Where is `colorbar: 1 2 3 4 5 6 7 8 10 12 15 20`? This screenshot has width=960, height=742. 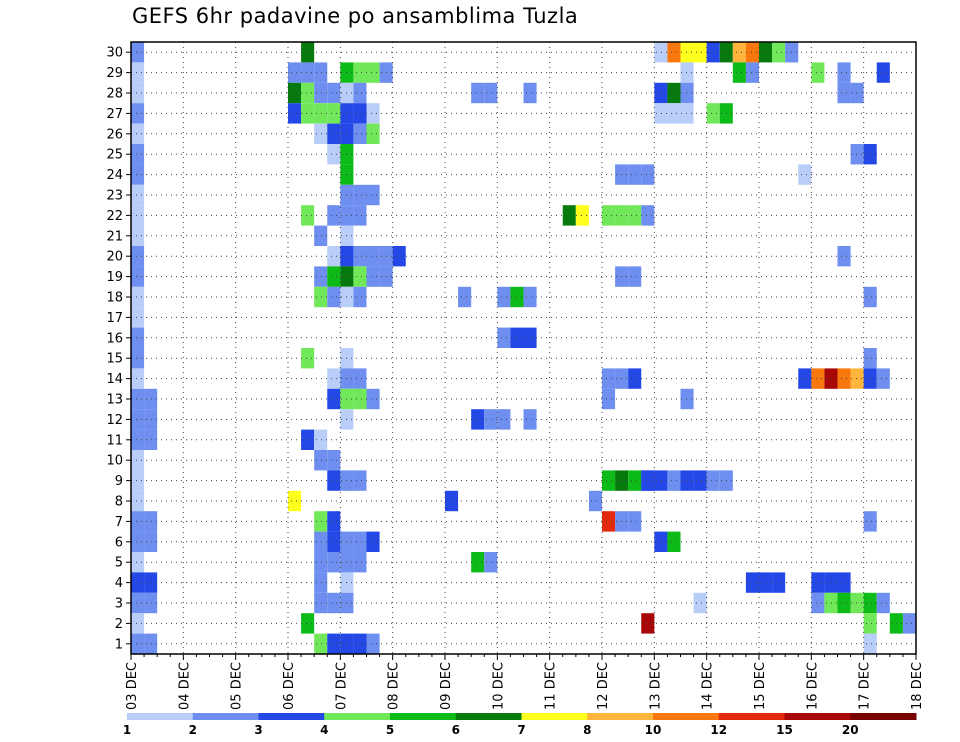 colorbar: 1 2 3 4 5 6 7 8 10 12 15 20 is located at coordinates (520, 725).